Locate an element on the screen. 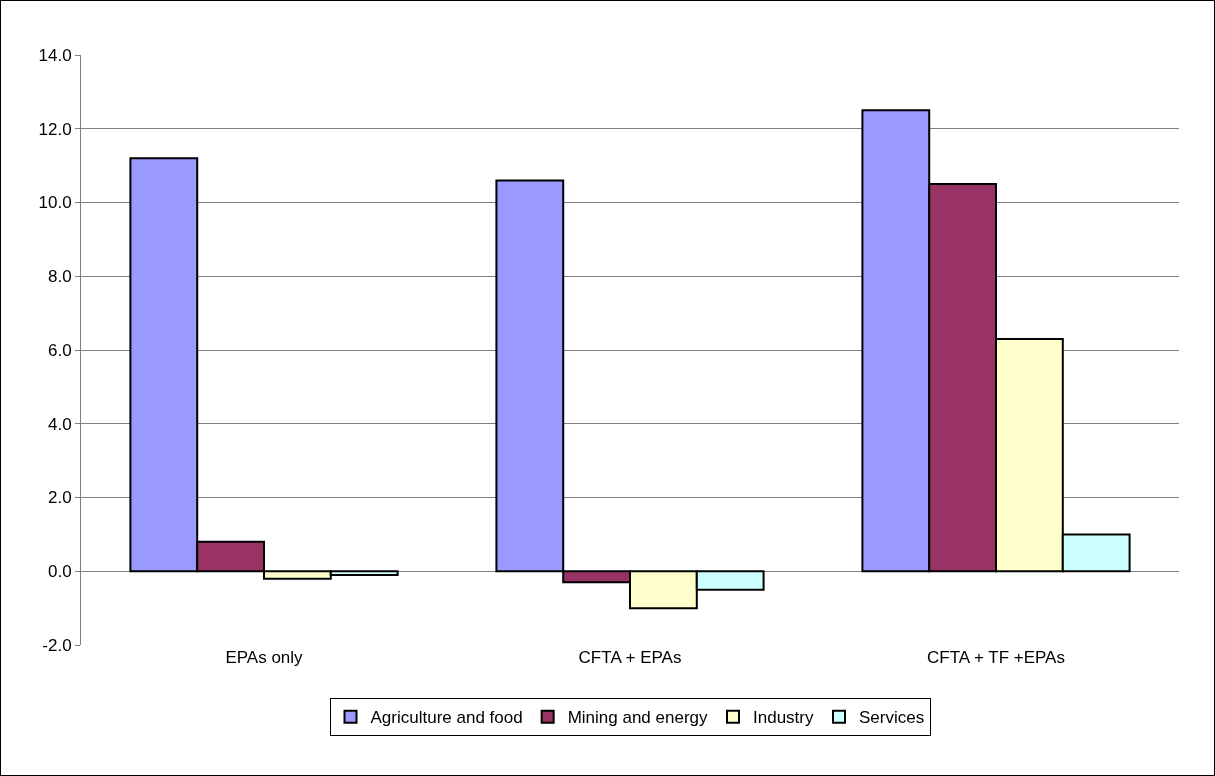 The width and height of the screenshot is (1215, 776). y-tick-label: 2.0 is located at coordinates (59, 498).